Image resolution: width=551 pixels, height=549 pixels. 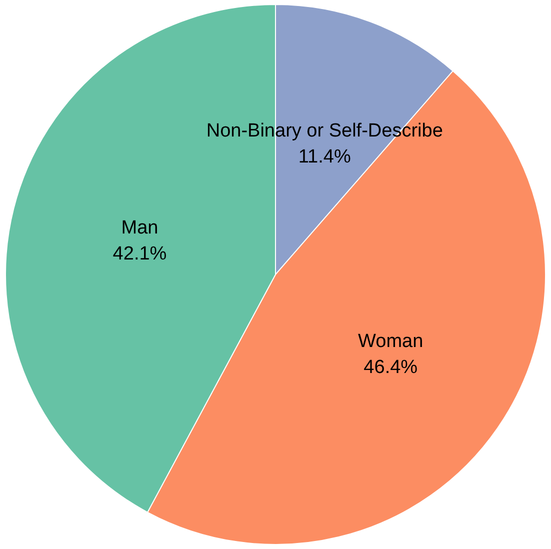 What do you see at coordinates (324, 157) in the screenshot?
I see `data-label: 11.4%` at bounding box center [324, 157].